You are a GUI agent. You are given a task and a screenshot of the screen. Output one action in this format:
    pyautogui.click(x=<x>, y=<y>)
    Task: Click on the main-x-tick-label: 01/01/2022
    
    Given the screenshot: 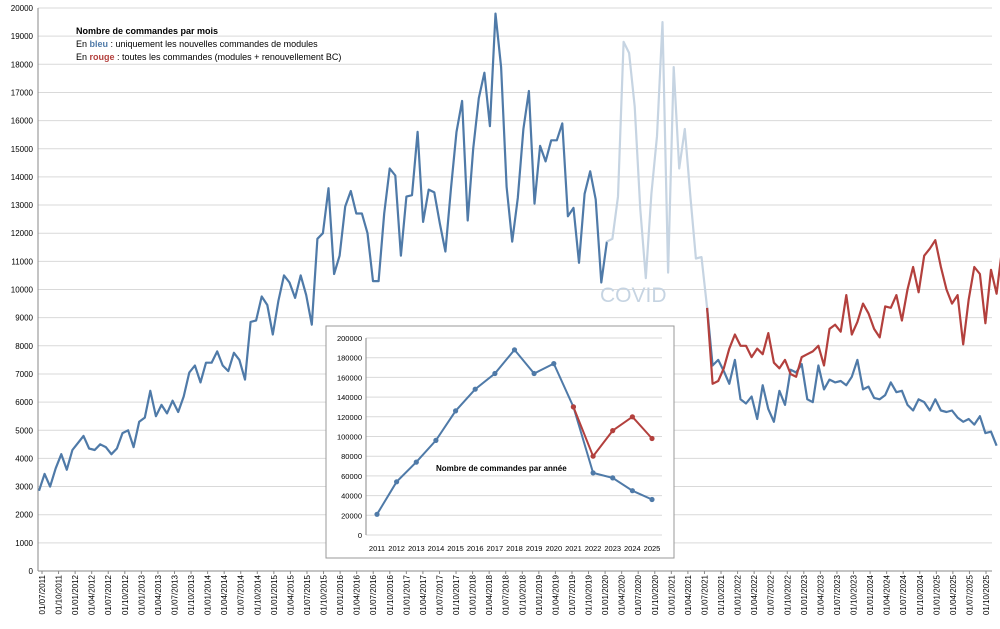 What is the action you would take?
    pyautogui.click(x=738, y=594)
    